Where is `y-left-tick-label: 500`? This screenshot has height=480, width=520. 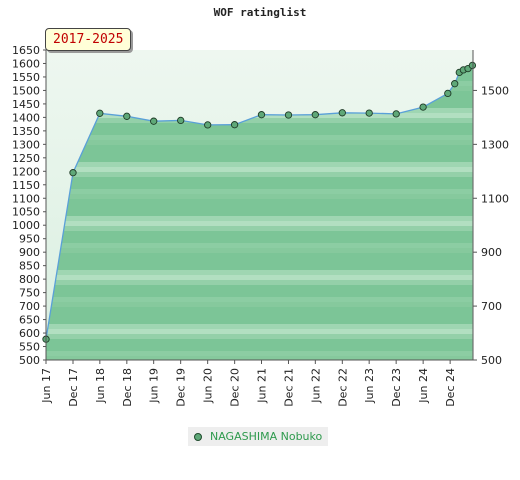
y-left-tick-label: 500 is located at coordinates (29, 360).